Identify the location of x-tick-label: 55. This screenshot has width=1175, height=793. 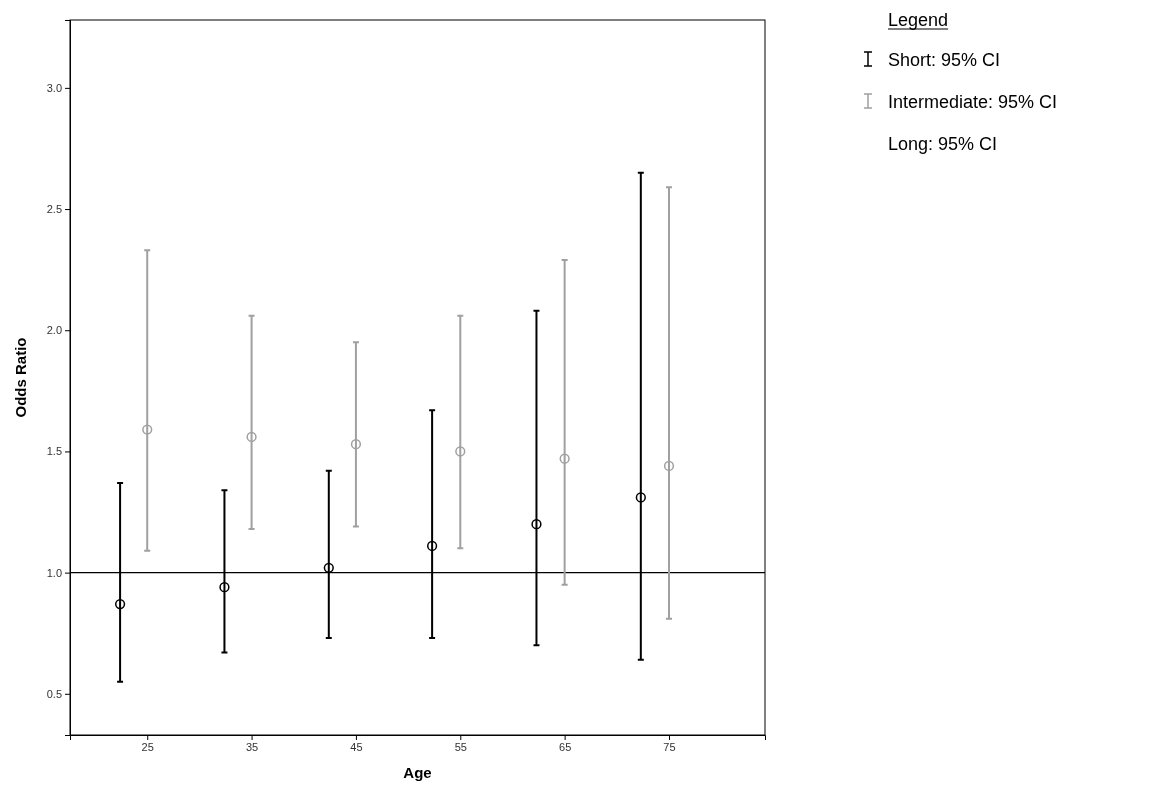
(460, 746).